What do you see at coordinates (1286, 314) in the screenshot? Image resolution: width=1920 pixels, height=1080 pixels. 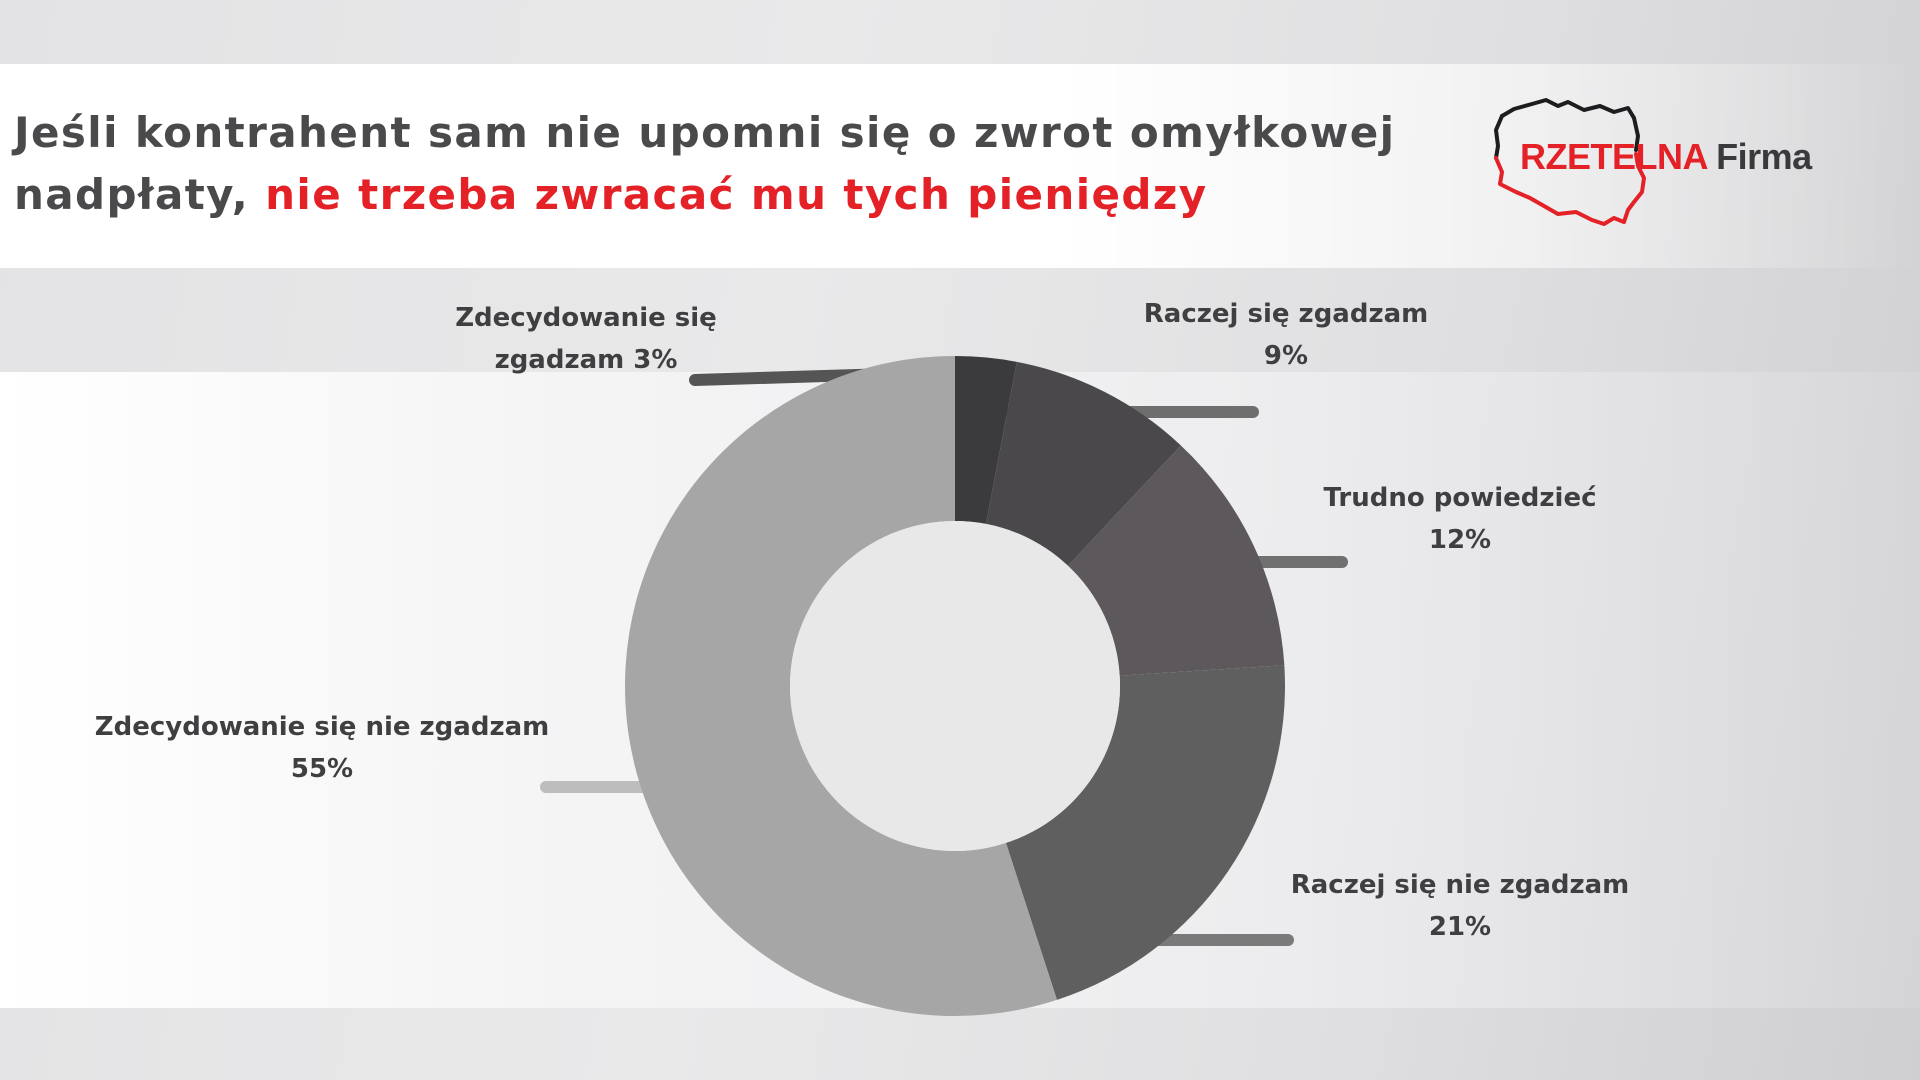 I see `slice-label-text: Raczej się zgadzam` at bounding box center [1286, 314].